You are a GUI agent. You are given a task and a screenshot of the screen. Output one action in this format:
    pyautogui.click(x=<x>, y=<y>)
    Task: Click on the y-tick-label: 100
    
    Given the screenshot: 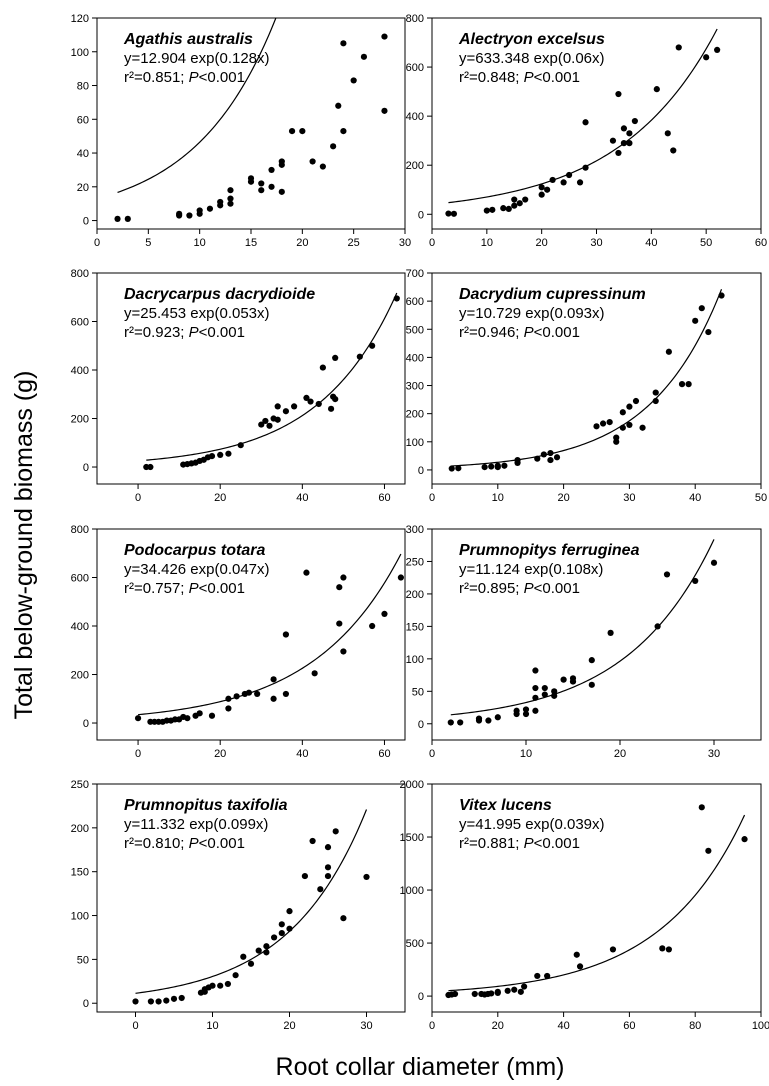 What is the action you would take?
    pyautogui.click(x=415, y=443)
    